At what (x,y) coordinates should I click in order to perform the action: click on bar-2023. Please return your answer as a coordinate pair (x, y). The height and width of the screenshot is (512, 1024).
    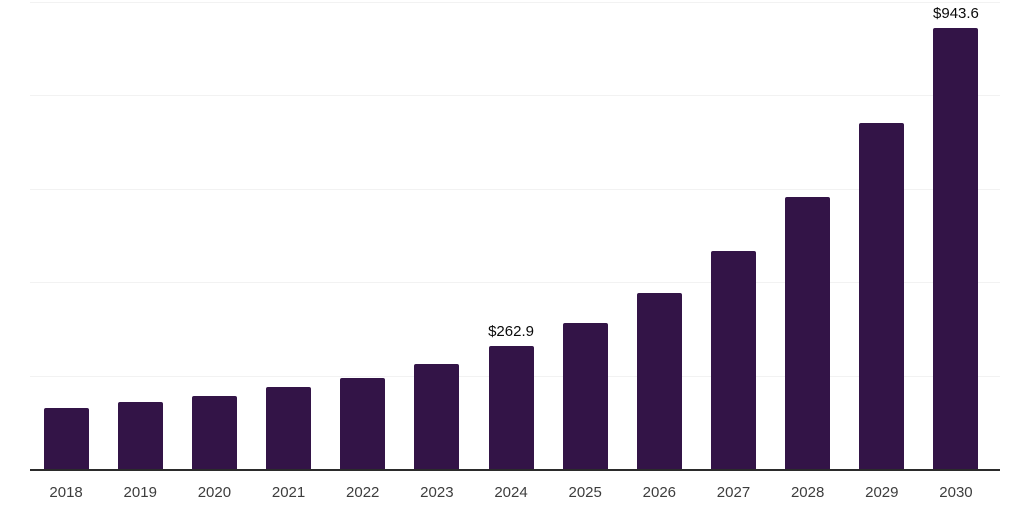
    Looking at the image, I should click on (437, 416).